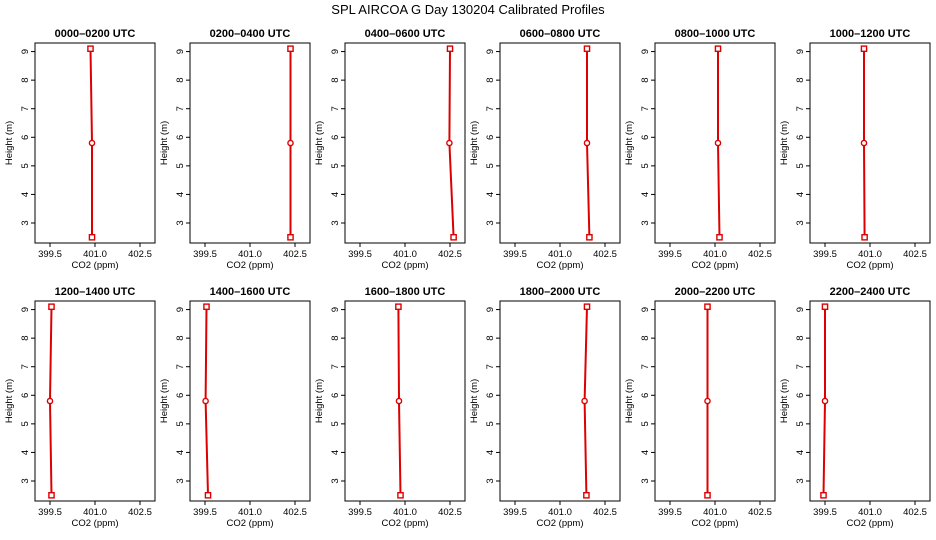 The width and height of the screenshot is (936, 540). I want to click on panel-title: 0800–1000 UTC, so click(715, 34).